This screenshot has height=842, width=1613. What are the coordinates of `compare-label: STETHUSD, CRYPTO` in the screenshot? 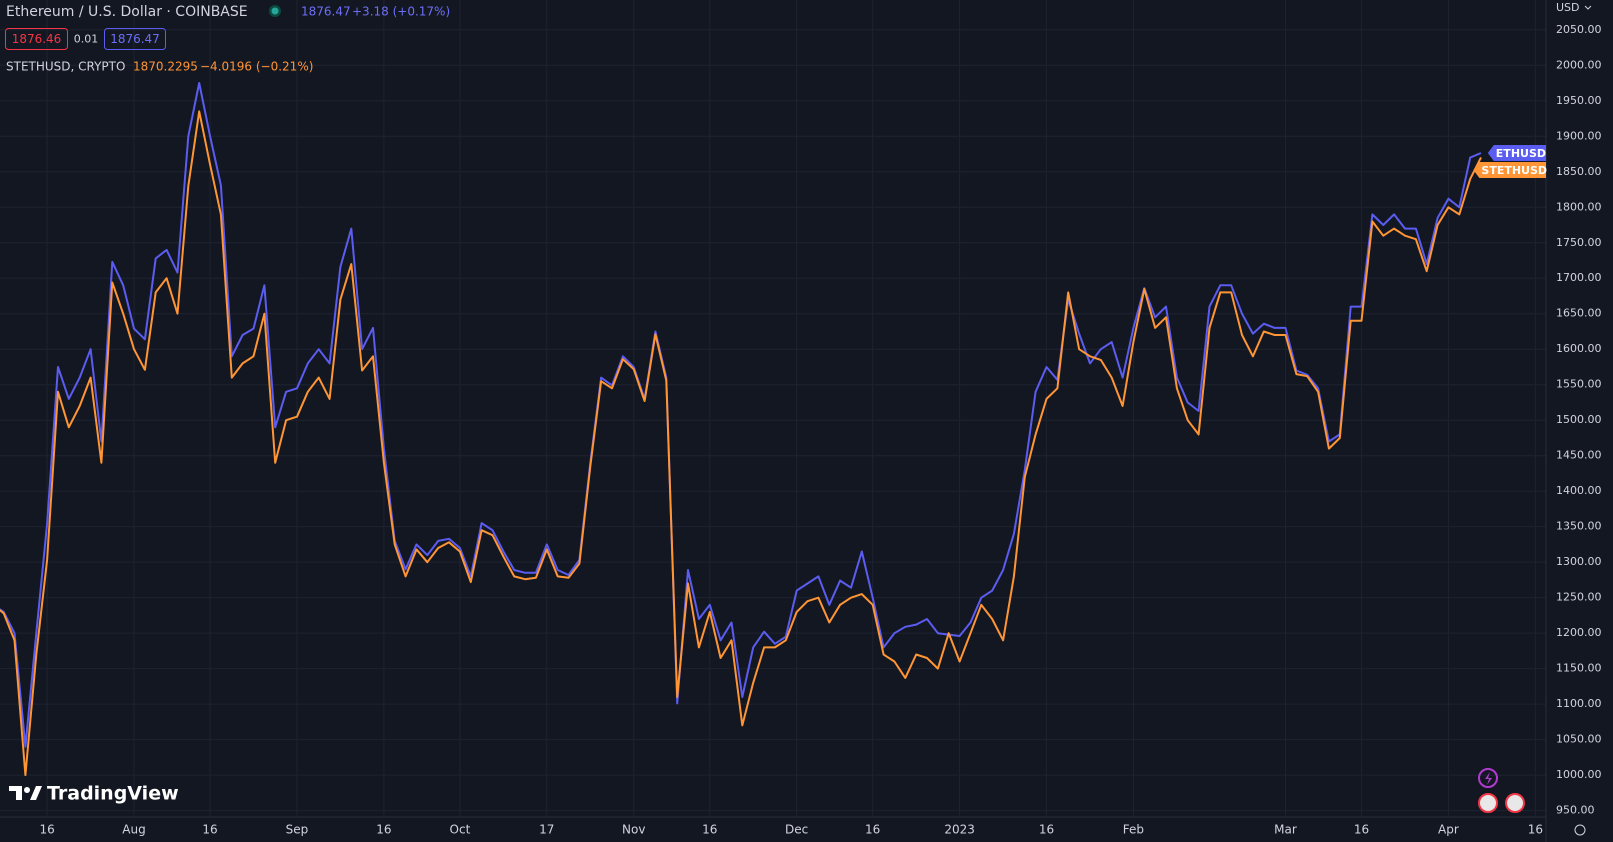 It's located at (65, 67).